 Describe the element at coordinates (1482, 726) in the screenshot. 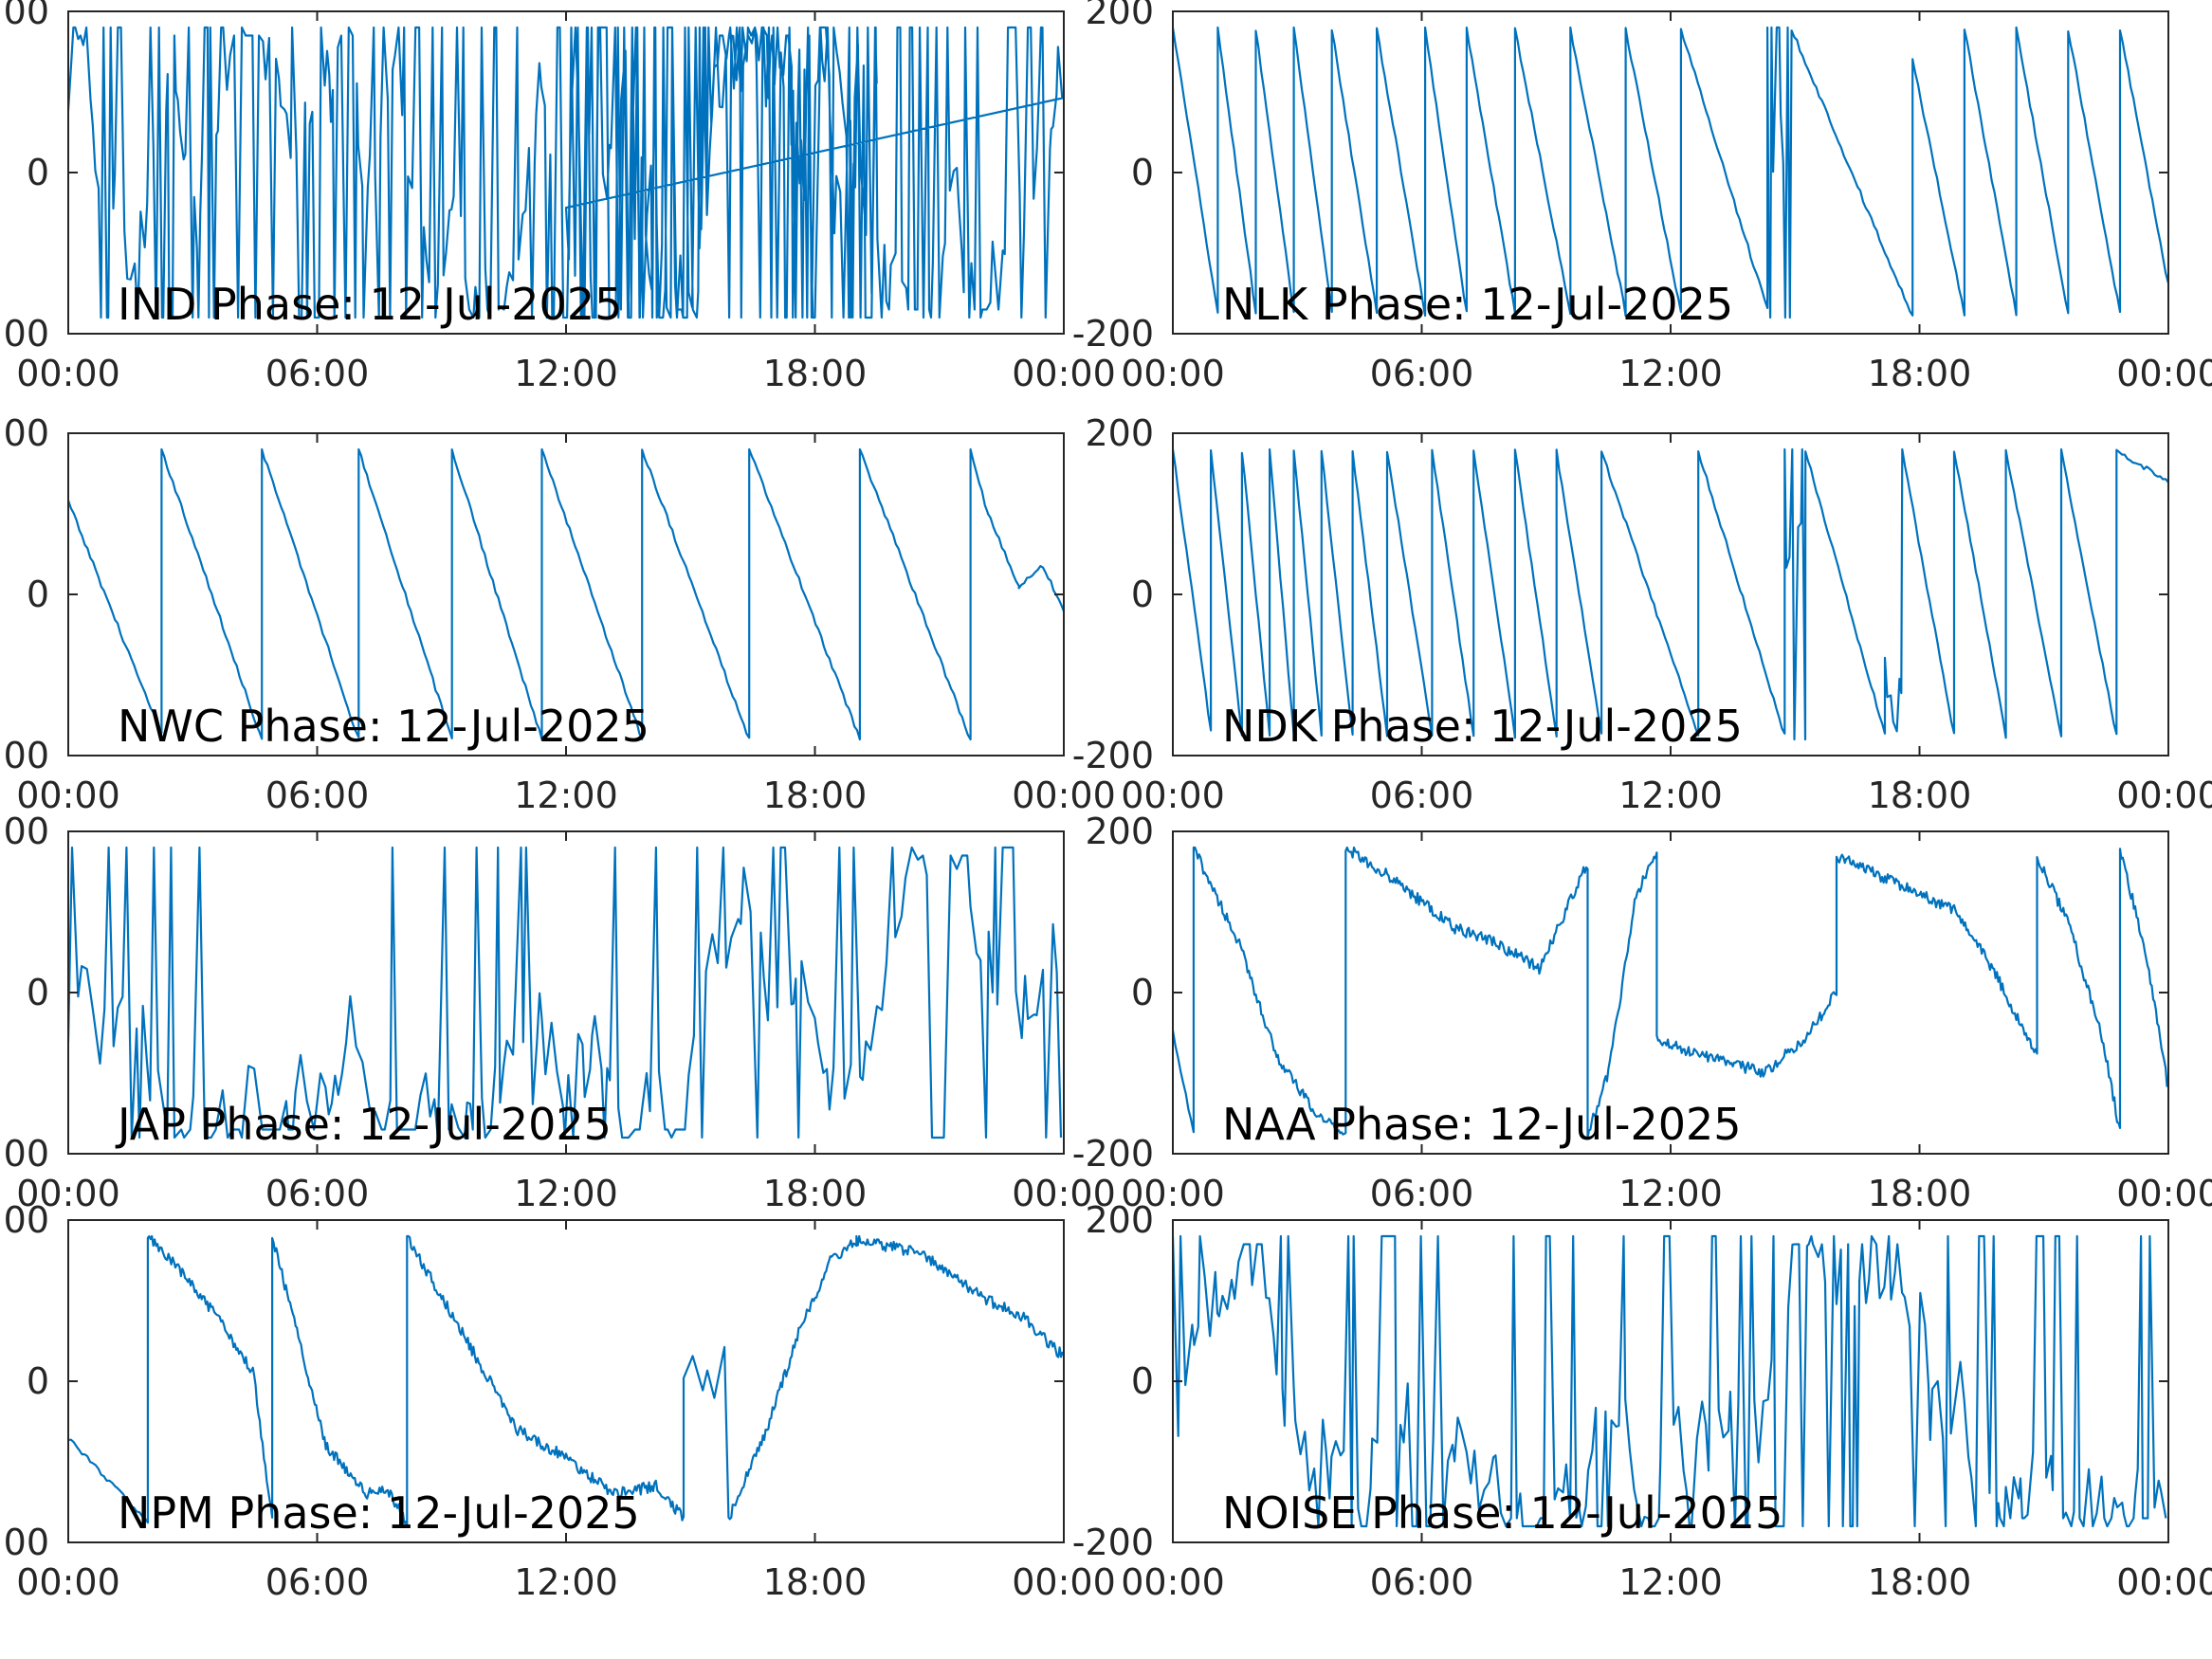

I see `panel-title-ndk: NDK Phase: 12-Jul-2025` at that location.